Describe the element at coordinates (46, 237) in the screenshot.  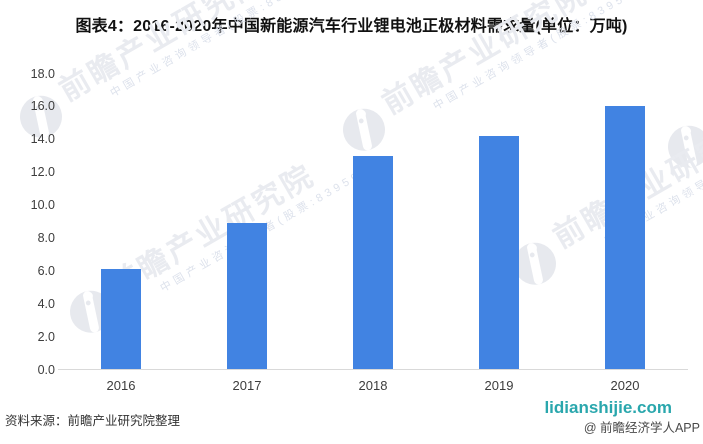
I see `y-tick-label: 8.0` at that location.